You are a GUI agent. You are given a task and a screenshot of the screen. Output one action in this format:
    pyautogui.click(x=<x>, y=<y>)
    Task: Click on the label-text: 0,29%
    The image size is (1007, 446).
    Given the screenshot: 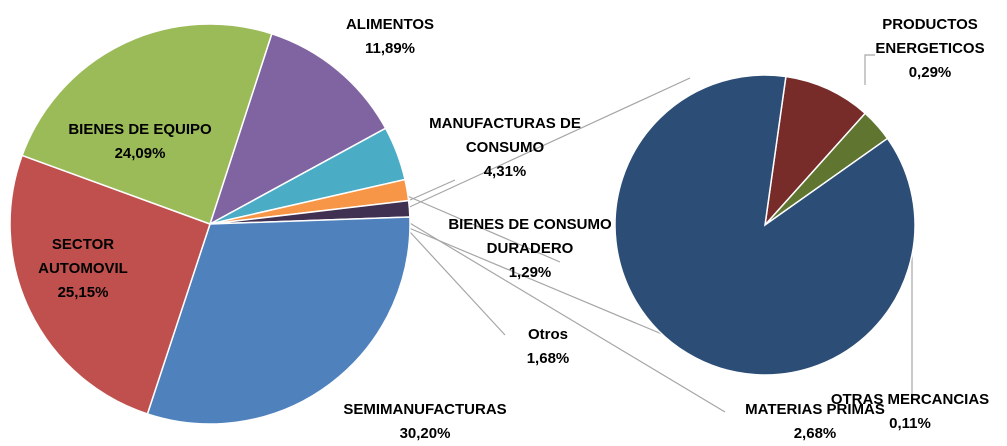 What is the action you would take?
    pyautogui.click(x=930, y=72)
    